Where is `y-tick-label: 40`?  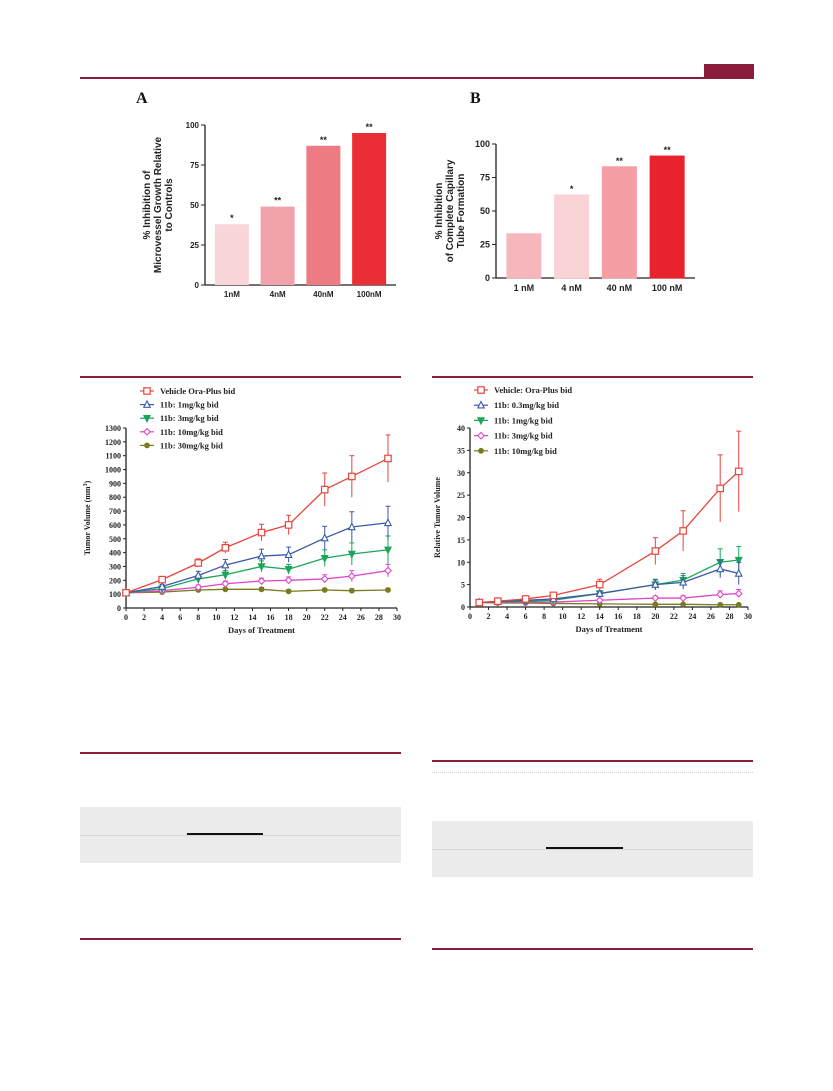
y-tick-label: 40 is located at coordinates (461, 428).